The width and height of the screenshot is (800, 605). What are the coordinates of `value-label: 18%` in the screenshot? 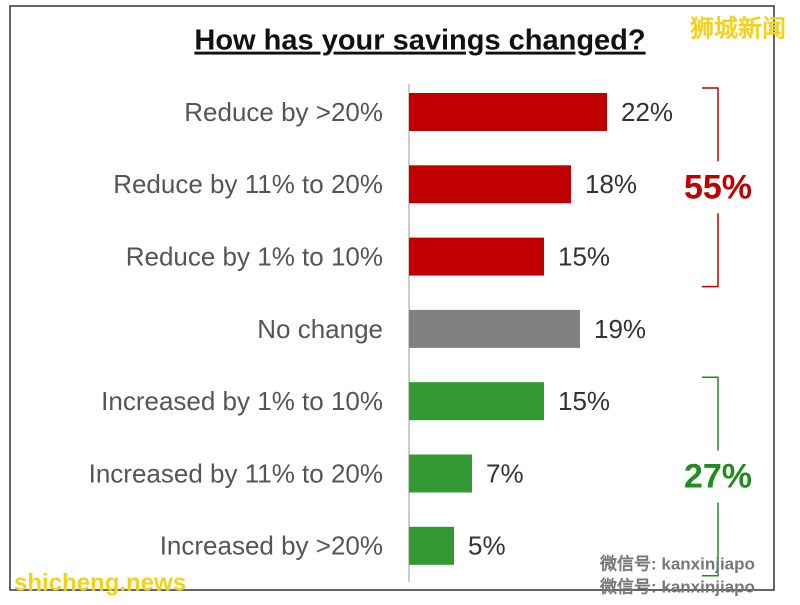 It's located at (611, 184).